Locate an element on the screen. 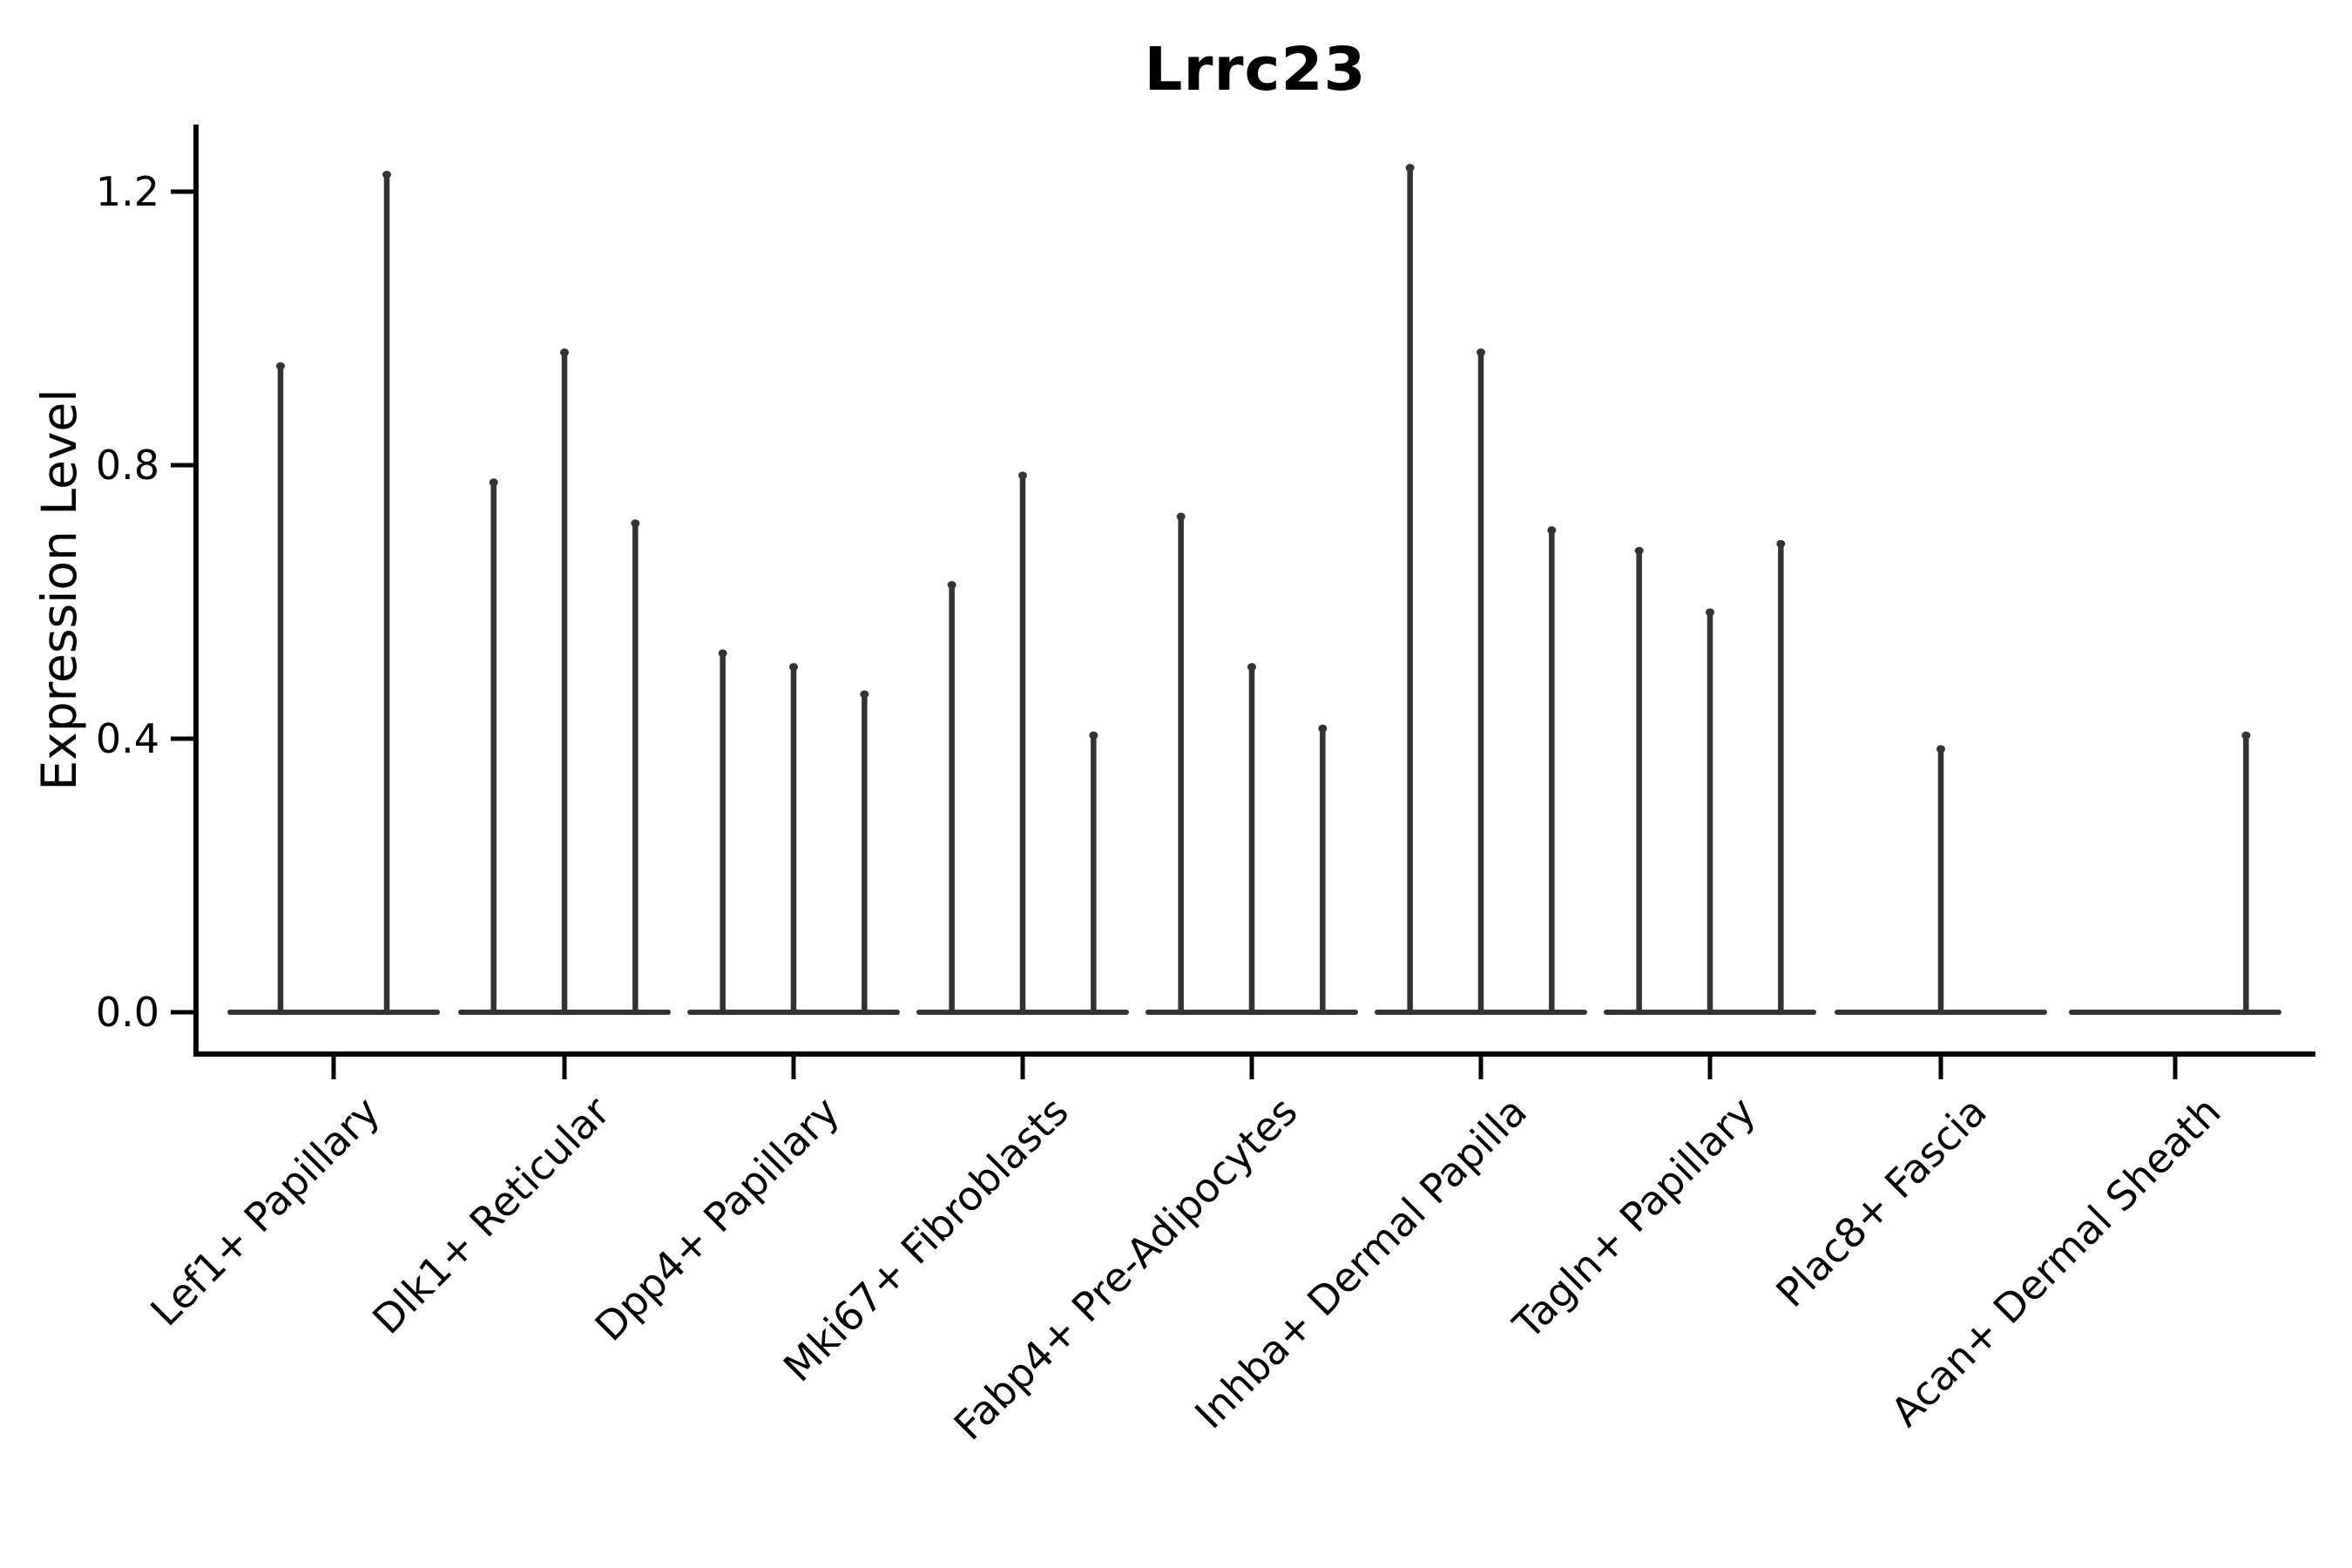  y-tick-label: 1.2 is located at coordinates (127, 191).